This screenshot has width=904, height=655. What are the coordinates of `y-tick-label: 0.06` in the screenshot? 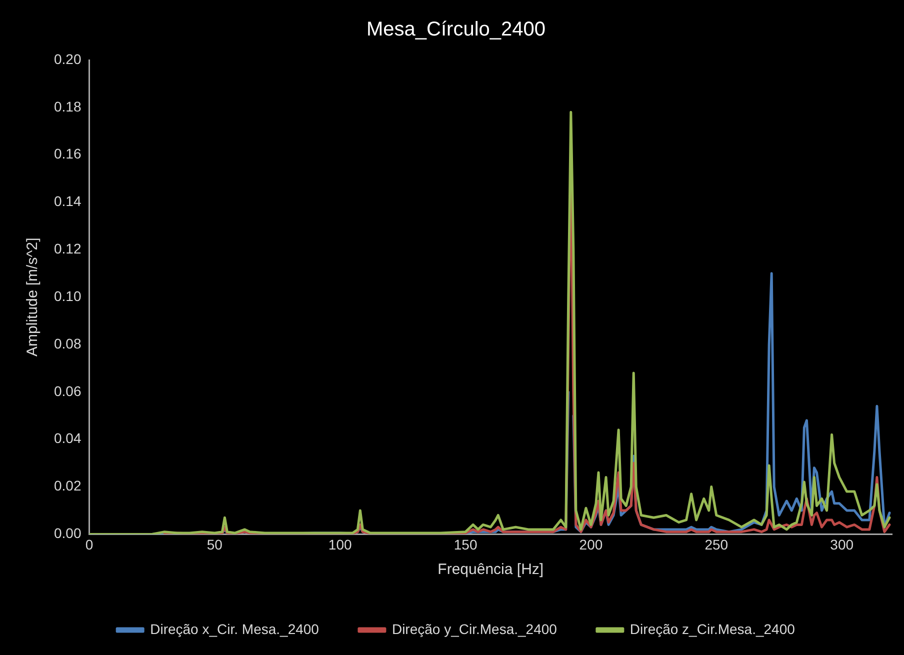 It's located at (68, 390).